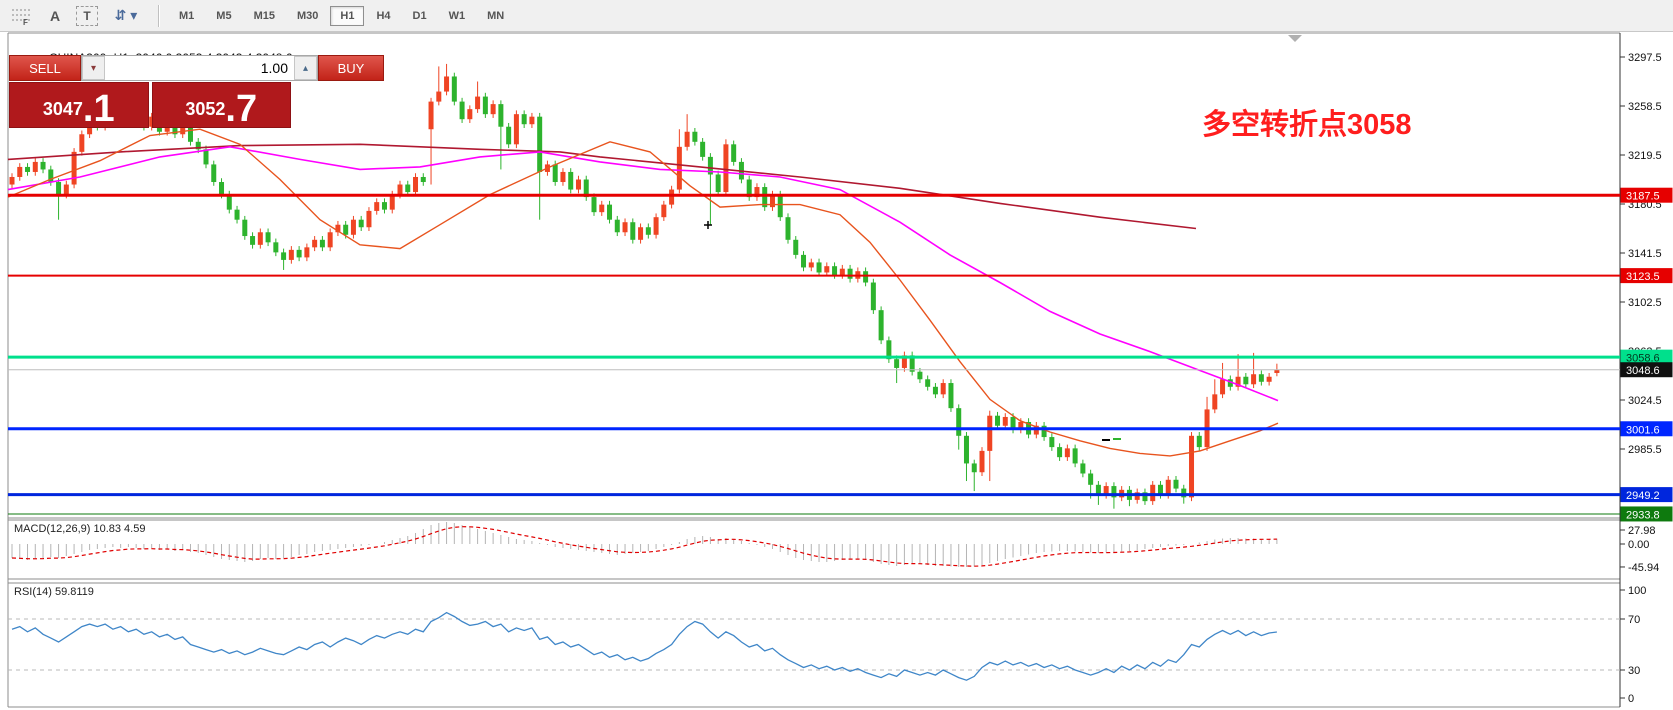 The image size is (1673, 710). What do you see at coordinates (383, 15) in the screenshot?
I see `timeframe-button-H4: H4` at bounding box center [383, 15].